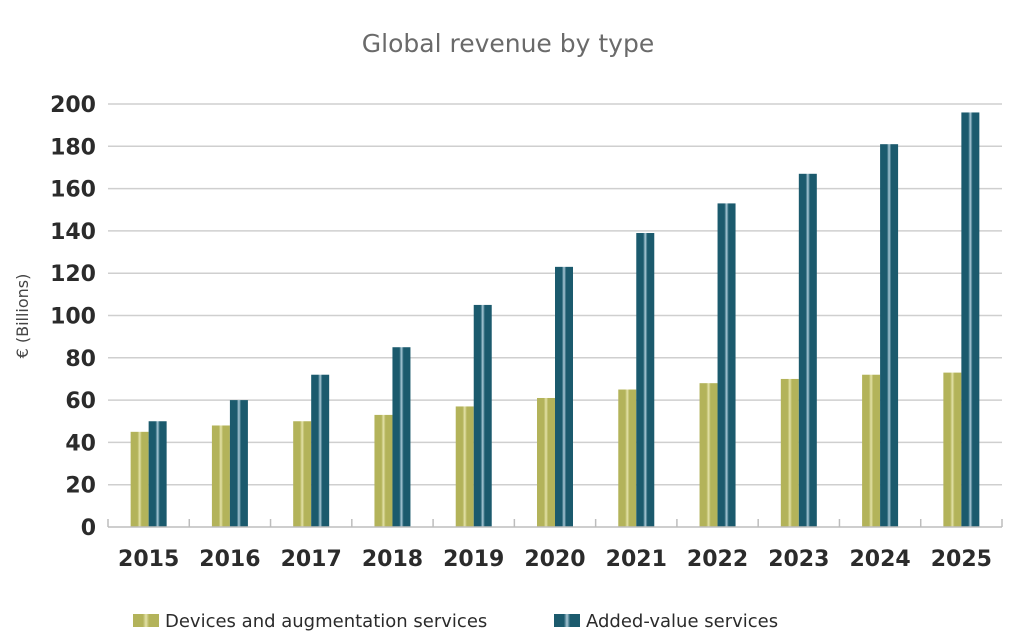 The image size is (1026, 642). I want to click on x-tick-label: 2021, so click(636, 559).